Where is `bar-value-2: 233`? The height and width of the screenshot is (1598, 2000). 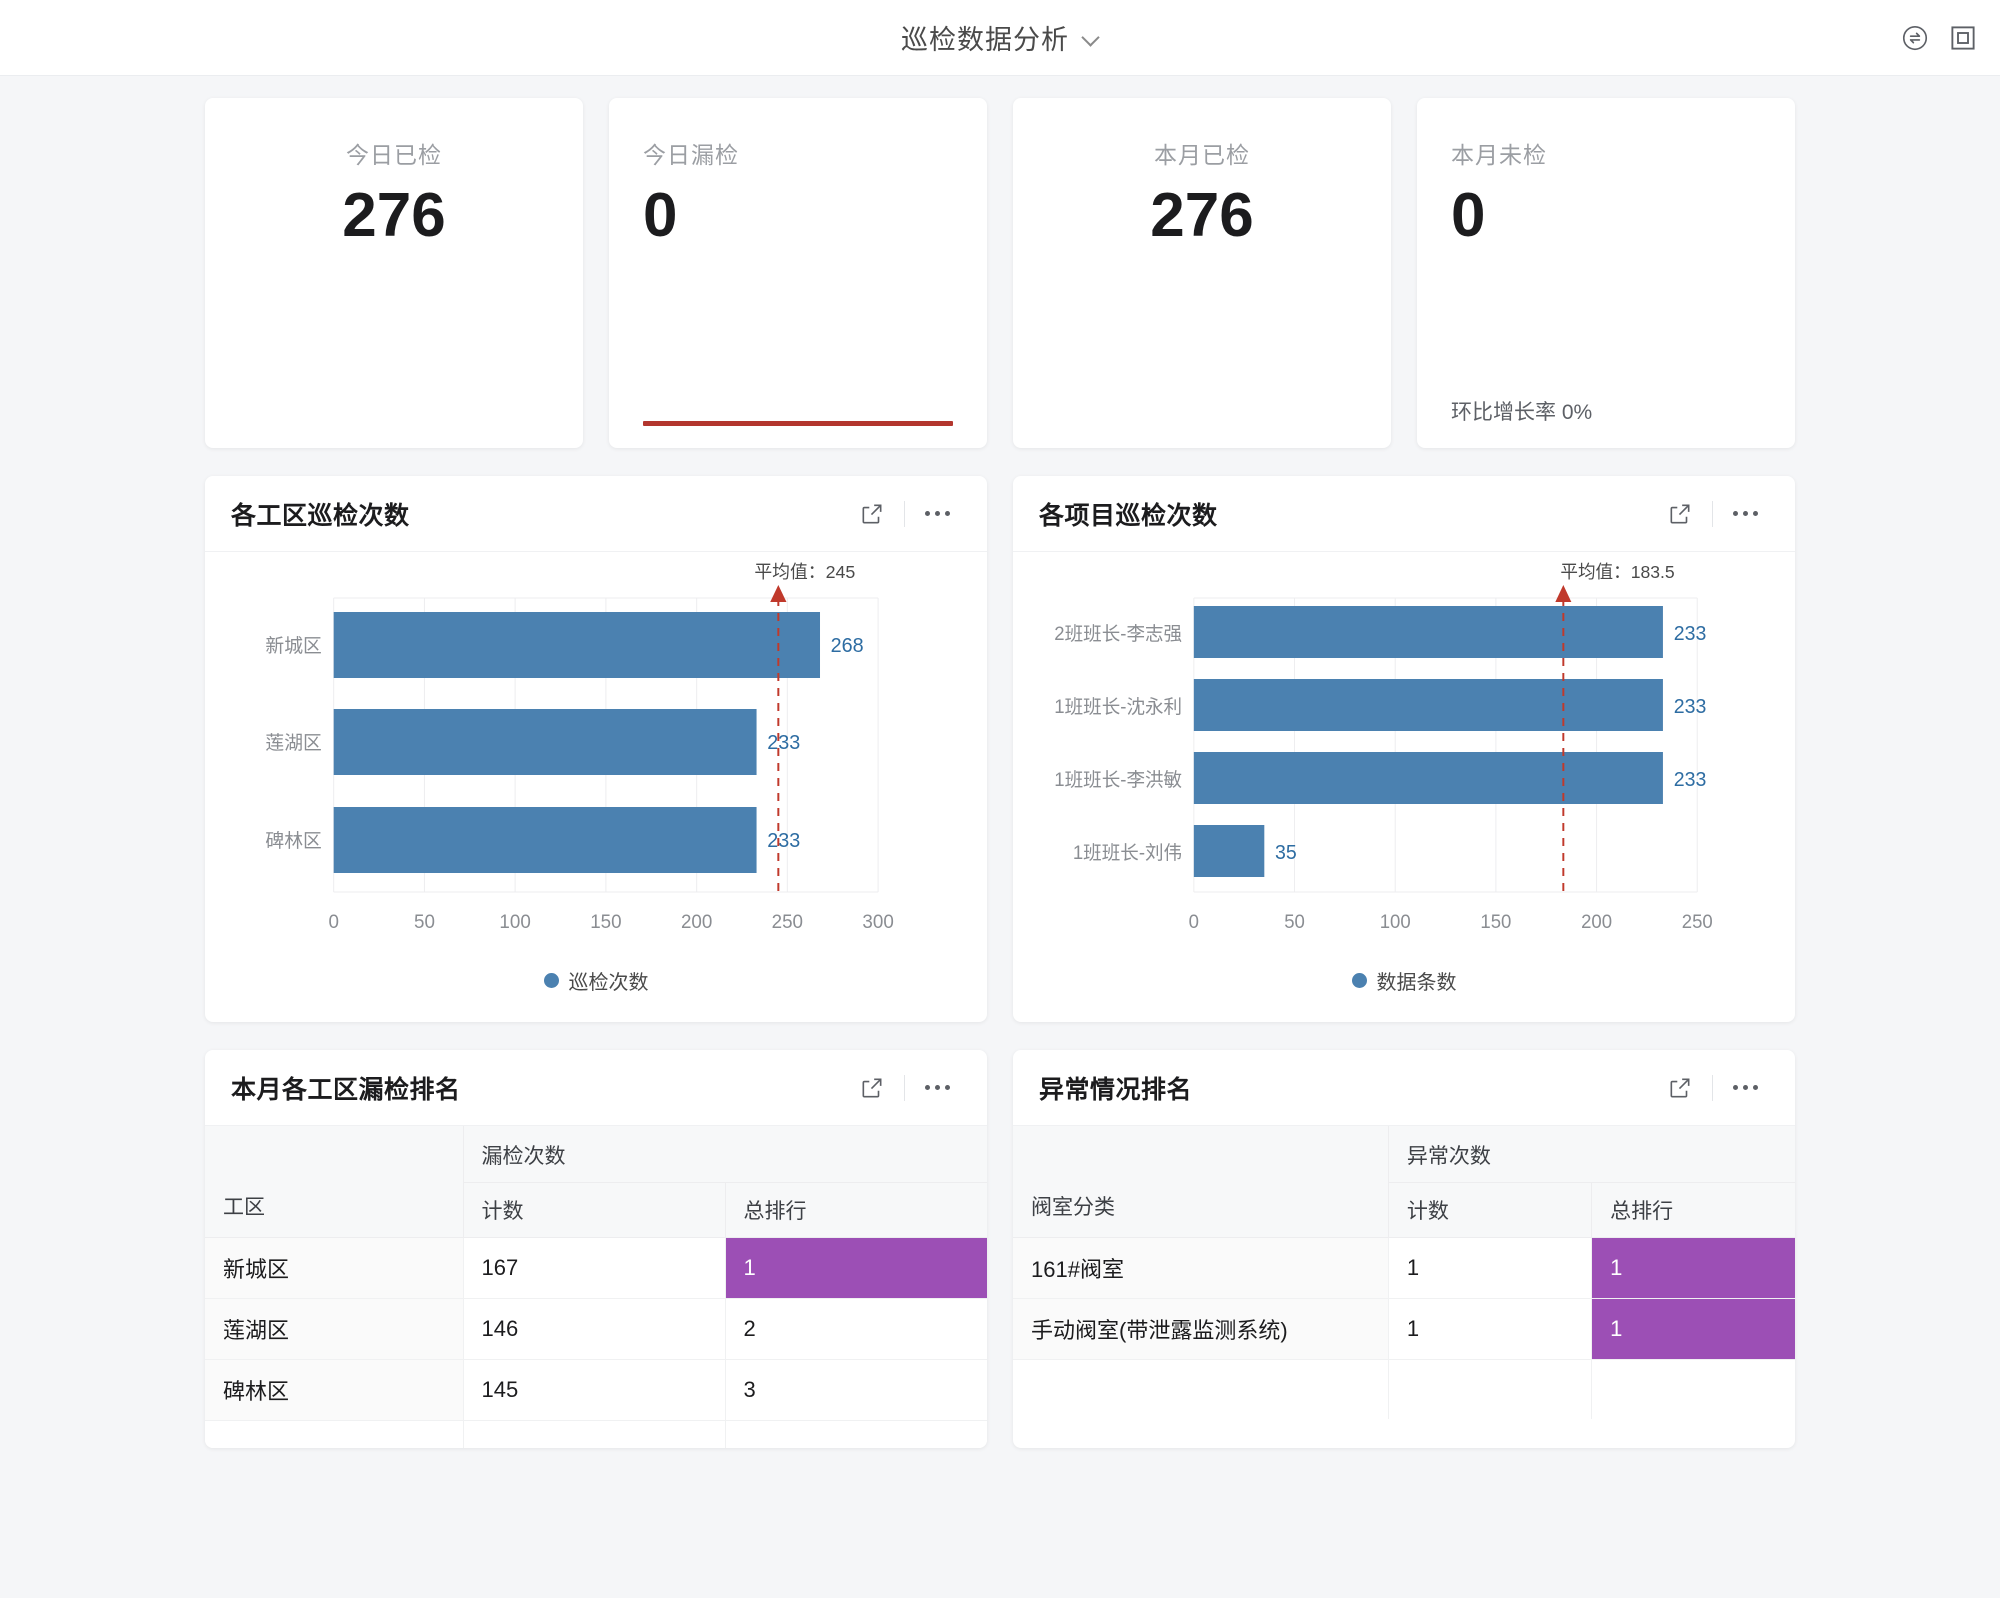 bar-value-2: 233 is located at coordinates (783, 841).